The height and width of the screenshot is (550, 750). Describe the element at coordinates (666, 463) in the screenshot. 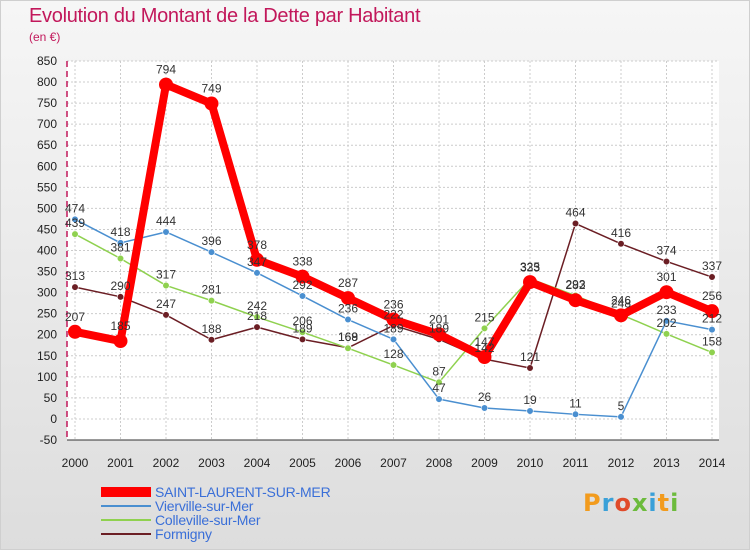

I see `x-tick-label: 2013` at that location.